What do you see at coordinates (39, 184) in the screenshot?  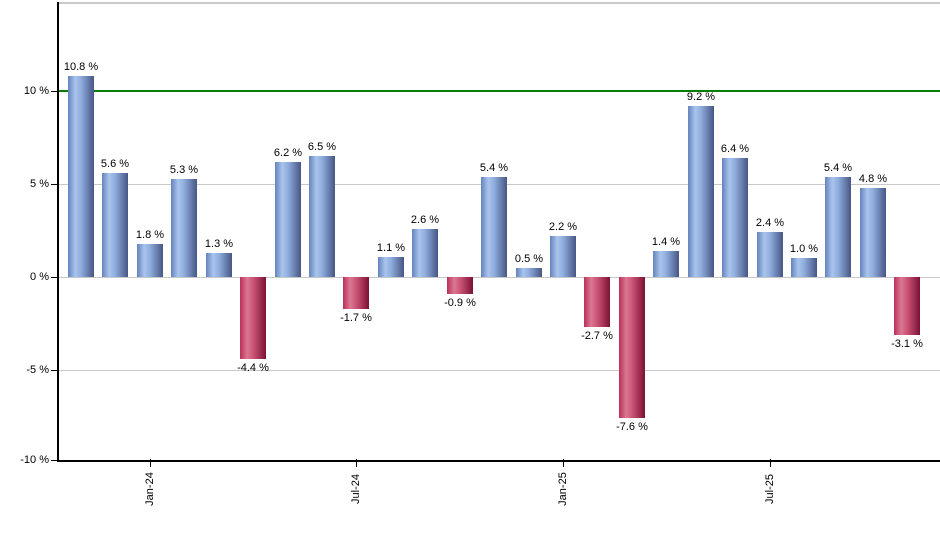 I see `y-tick-label: 5 %` at bounding box center [39, 184].